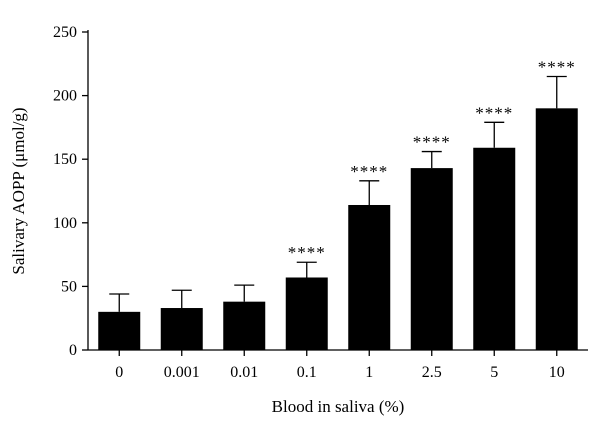 The width and height of the screenshot is (600, 440). I want to click on x-tick-label: 2.5, so click(432, 372).